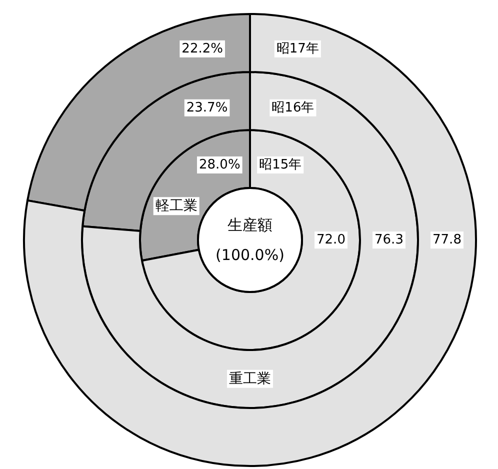  What do you see at coordinates (202, 48) in the screenshot?
I see `data-label: 22.2%` at bounding box center [202, 48].